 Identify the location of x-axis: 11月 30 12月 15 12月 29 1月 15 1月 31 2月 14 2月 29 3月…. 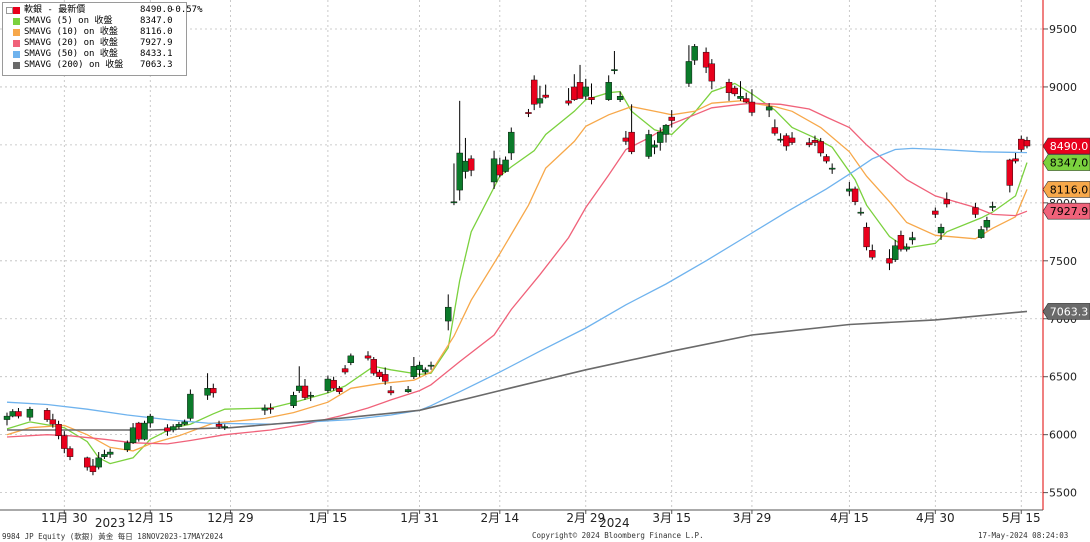
(521, 519).